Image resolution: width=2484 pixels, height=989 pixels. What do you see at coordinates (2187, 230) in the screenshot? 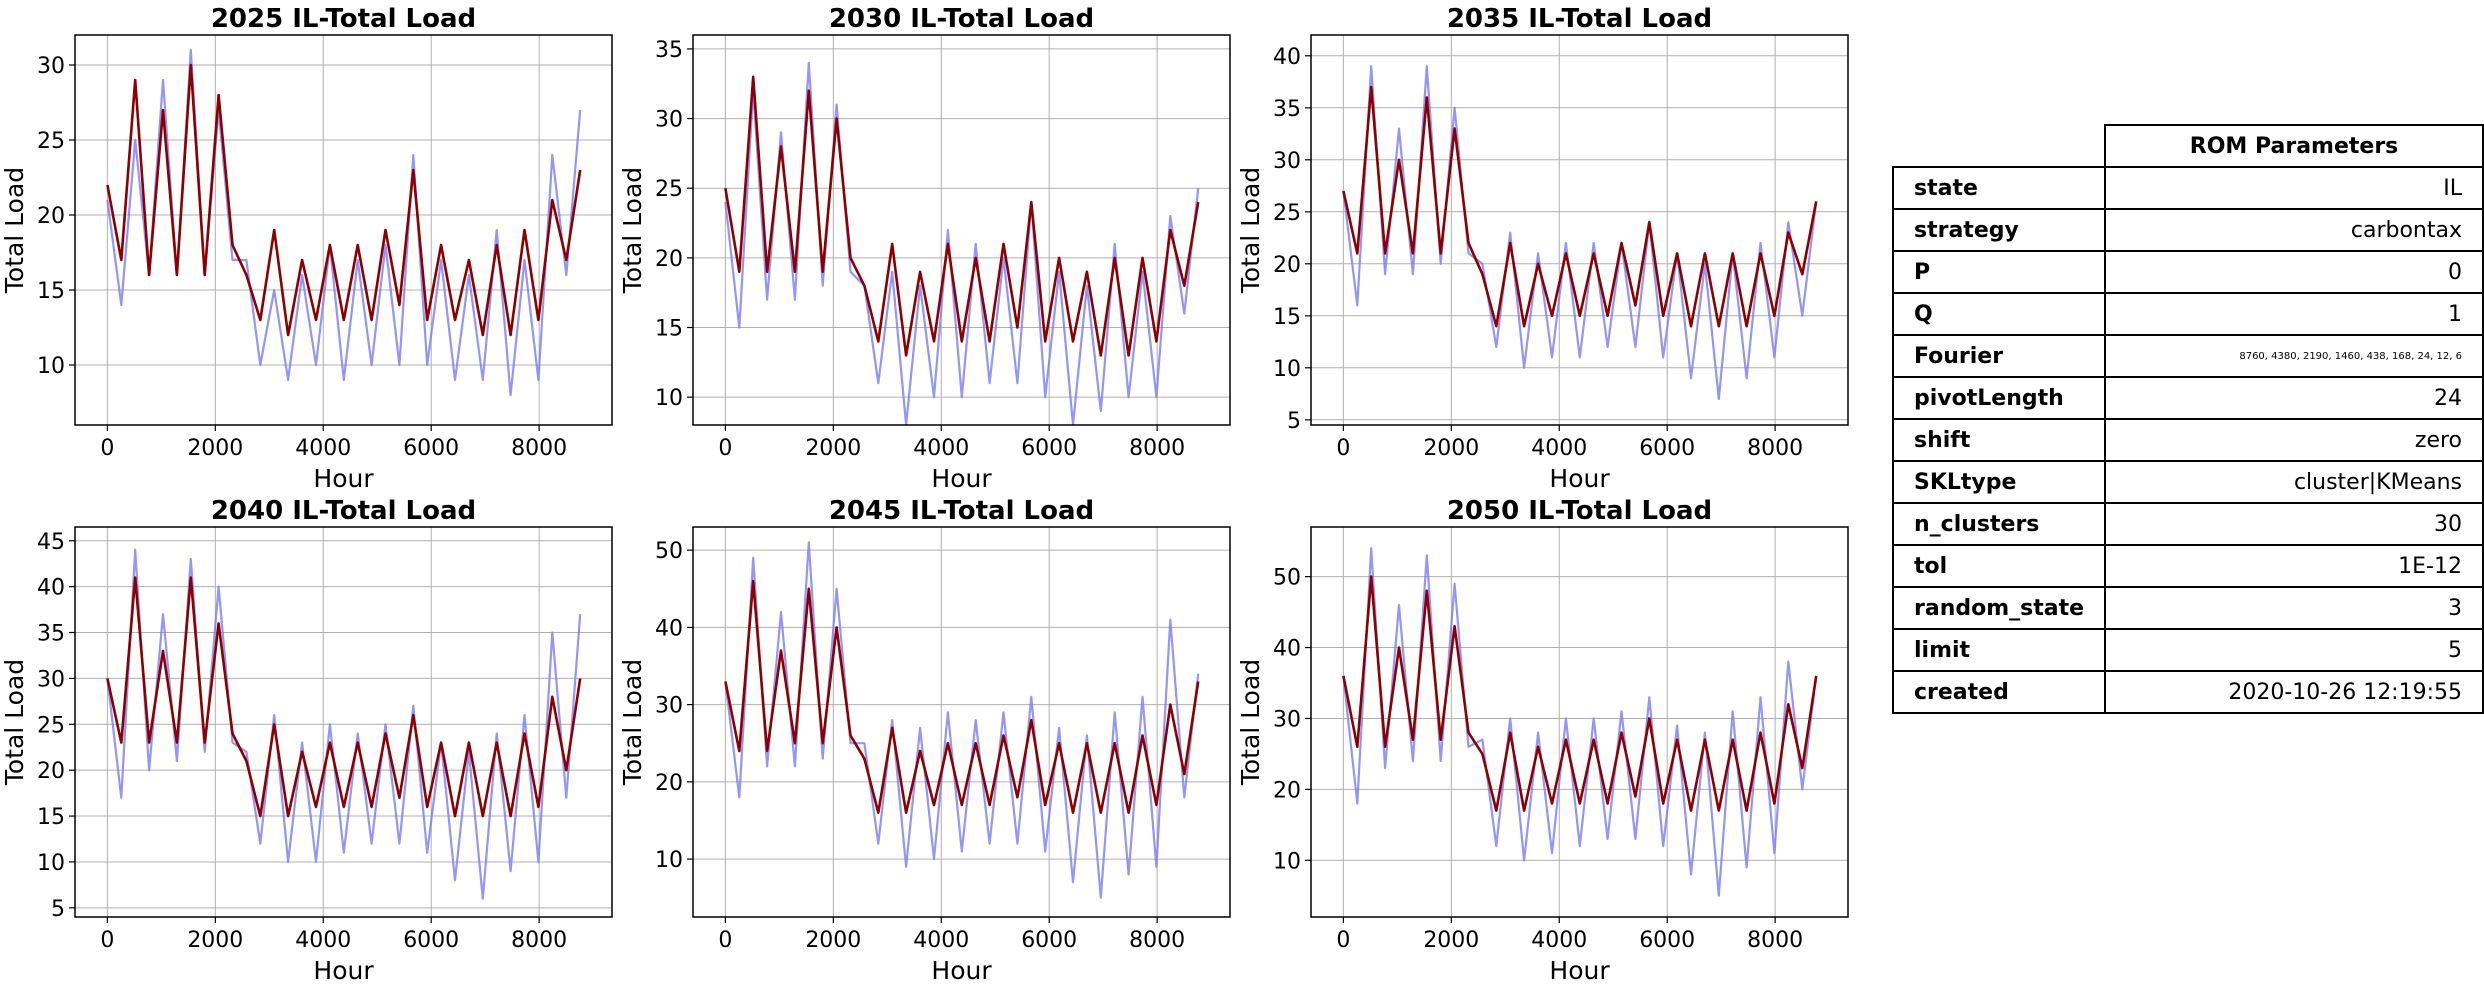
I see `table-row: strategy carbontax` at bounding box center [2187, 230].